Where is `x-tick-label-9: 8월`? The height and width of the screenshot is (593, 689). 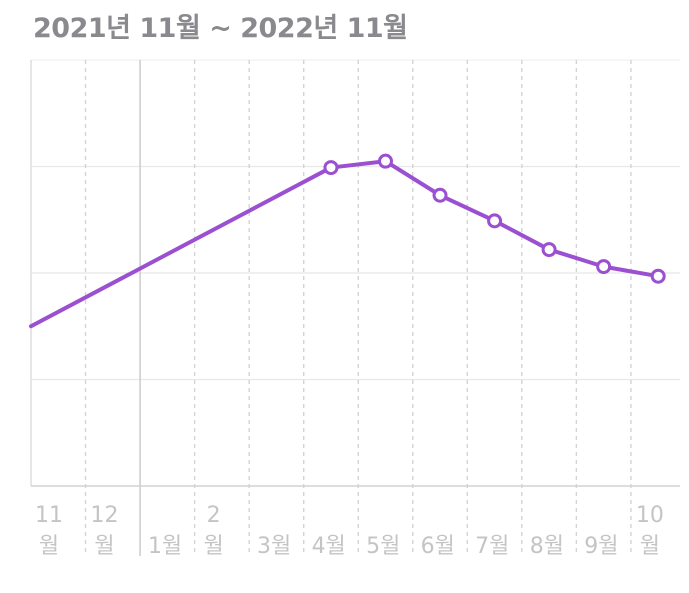 x-tick-label-9: 8월 is located at coordinates (547, 546).